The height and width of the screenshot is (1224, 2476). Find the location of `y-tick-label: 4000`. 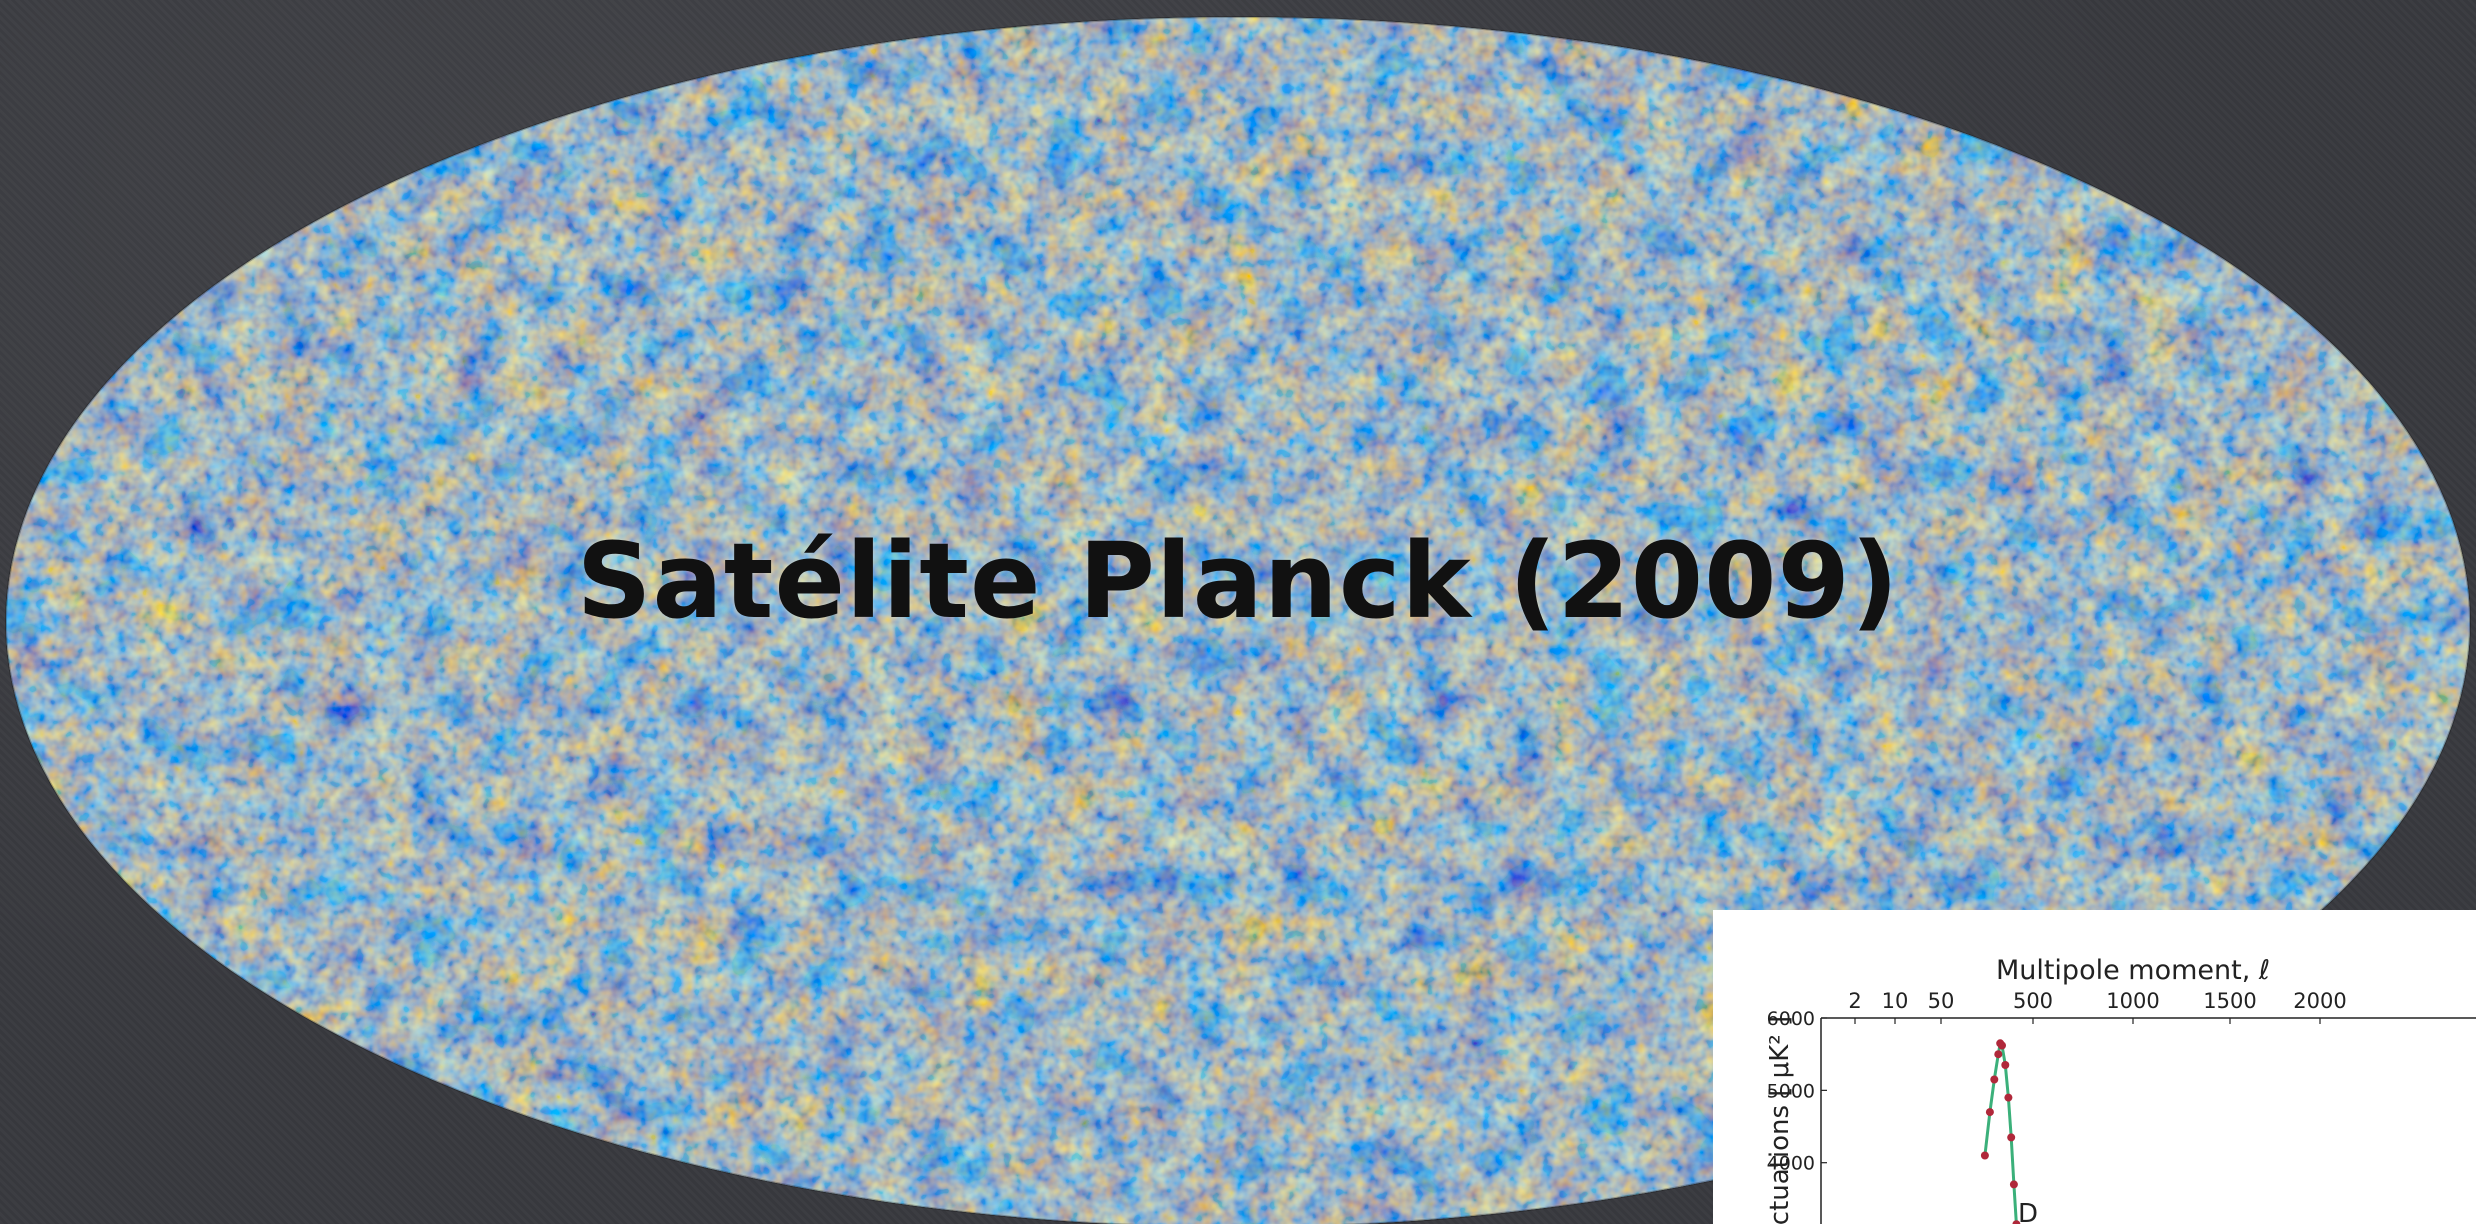

y-tick-label: 4000 is located at coordinates (1791, 1164).